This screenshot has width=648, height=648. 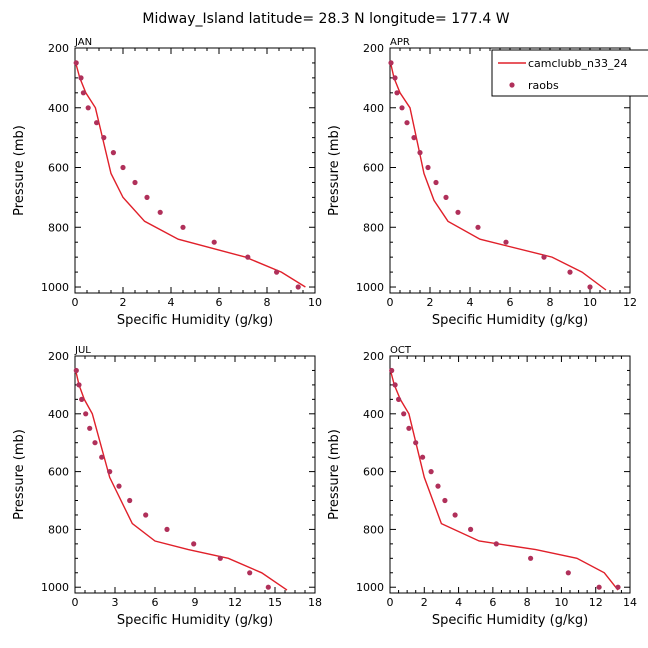 I want to click on legend-obs-label: raobs, so click(x=543, y=85).